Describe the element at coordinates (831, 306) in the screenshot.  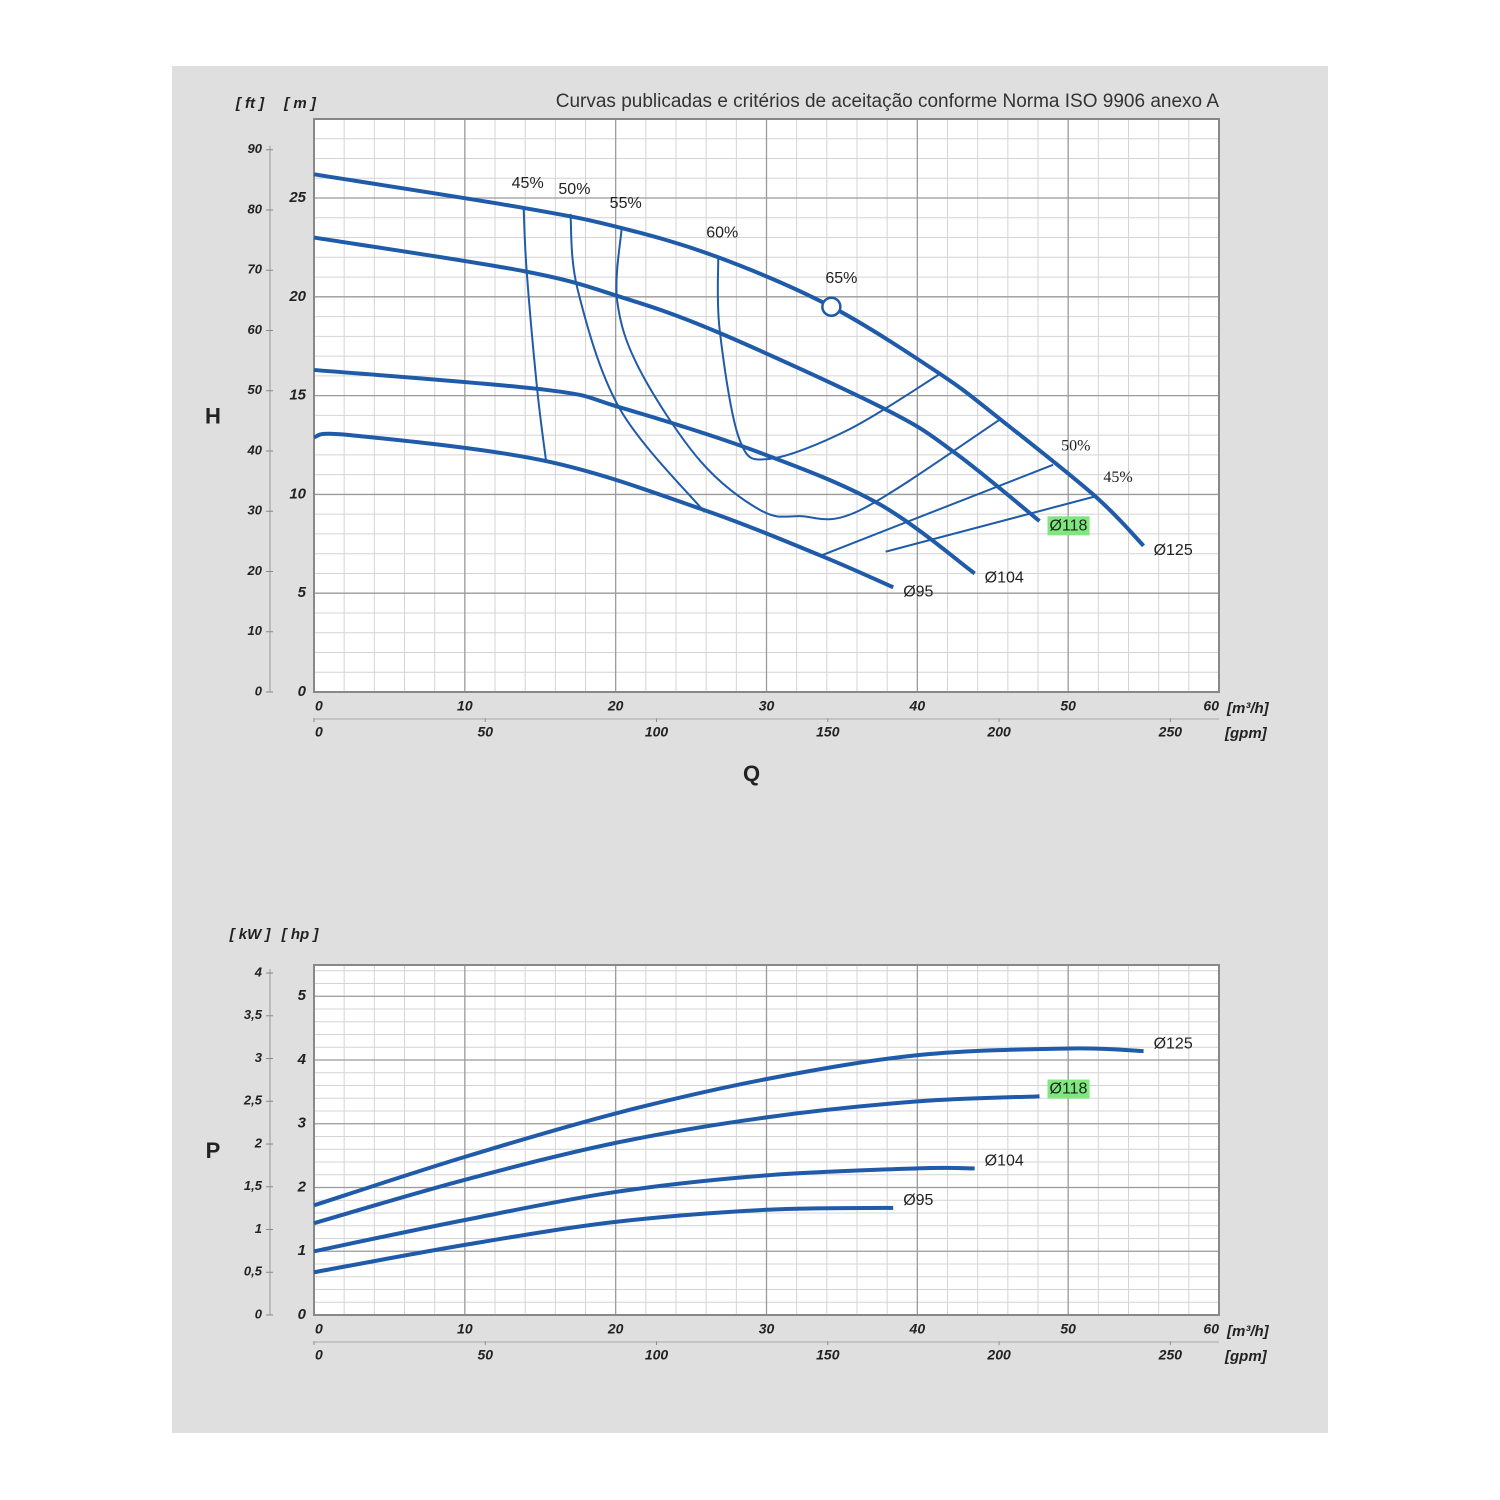
I see `marker` at that location.